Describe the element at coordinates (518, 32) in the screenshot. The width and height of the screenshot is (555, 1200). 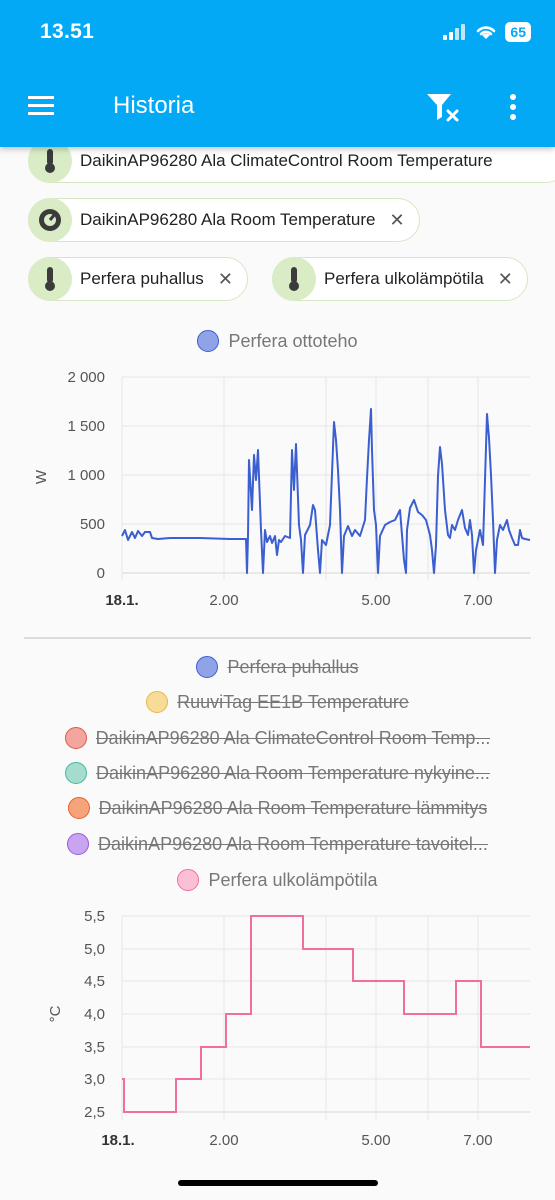
I see `battery-indicator: 65` at that location.